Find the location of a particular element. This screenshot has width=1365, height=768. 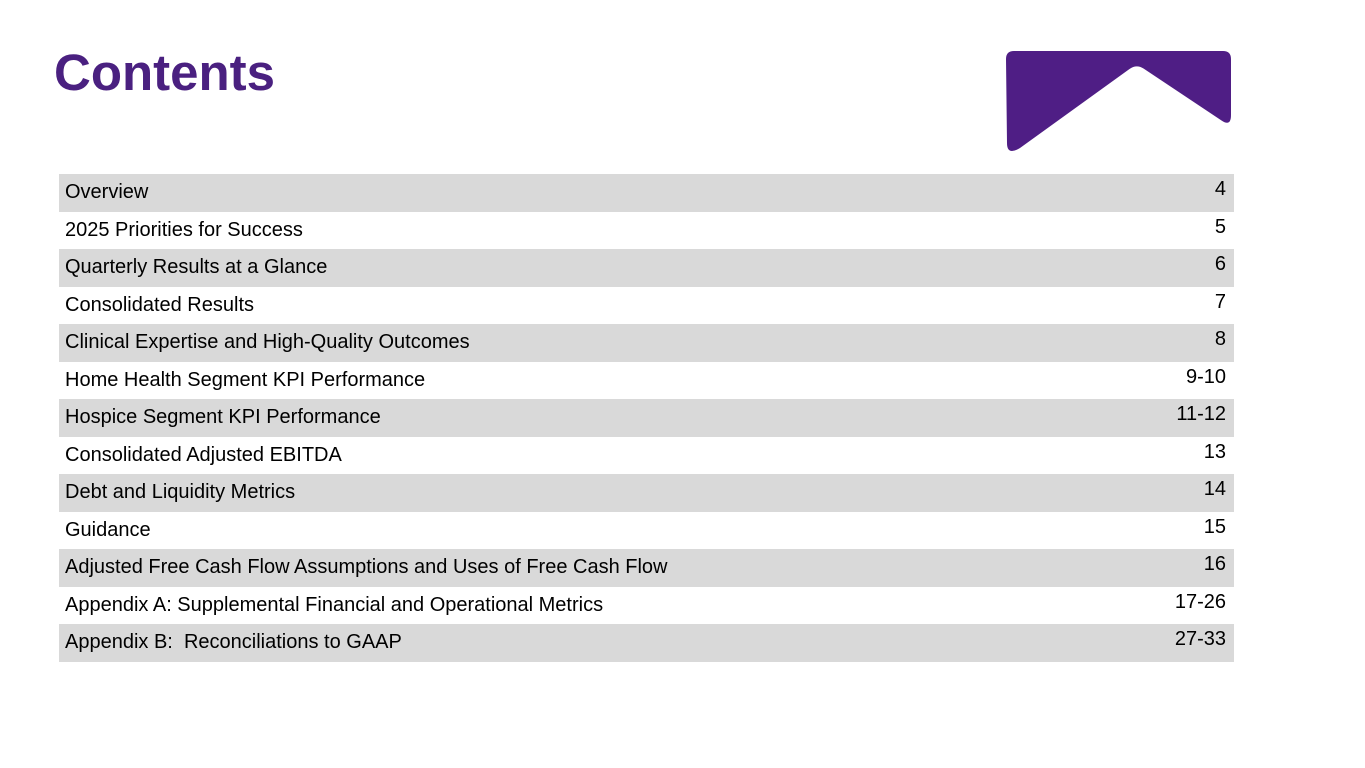

toc-entry-pages: 4 is located at coordinates (1220, 189).